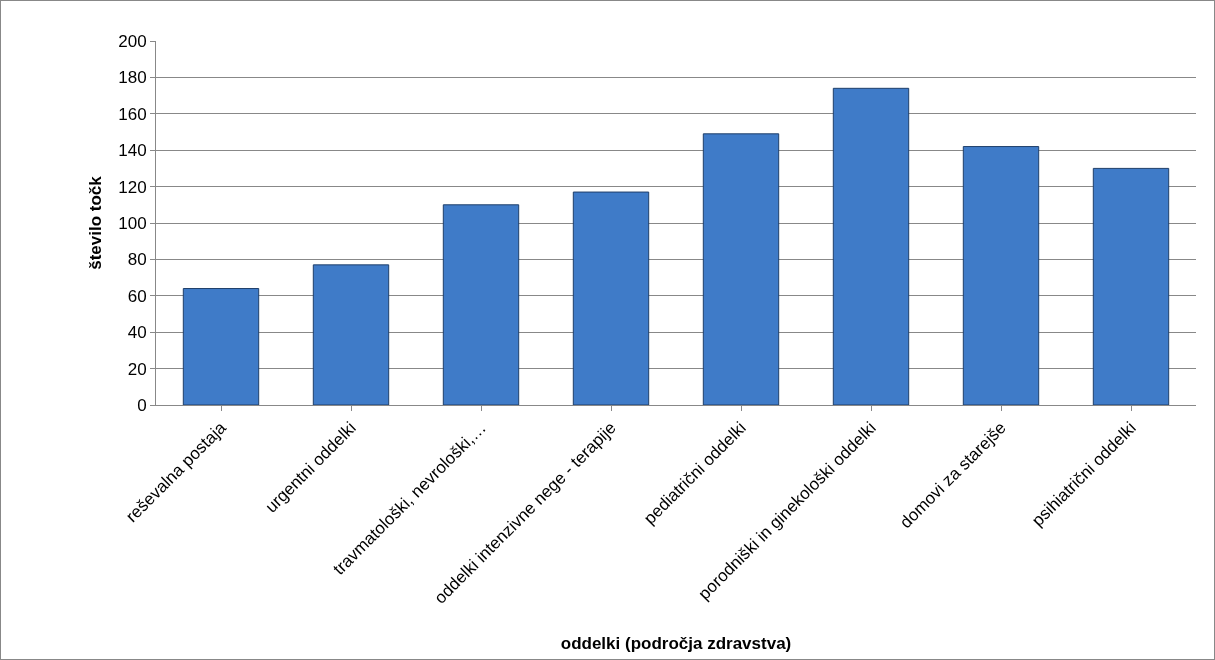 Image resolution: width=1215 pixels, height=660 pixels. Describe the element at coordinates (676, 643) in the screenshot. I see `x-axis-title: oddelki (področja zdravstva)` at that location.